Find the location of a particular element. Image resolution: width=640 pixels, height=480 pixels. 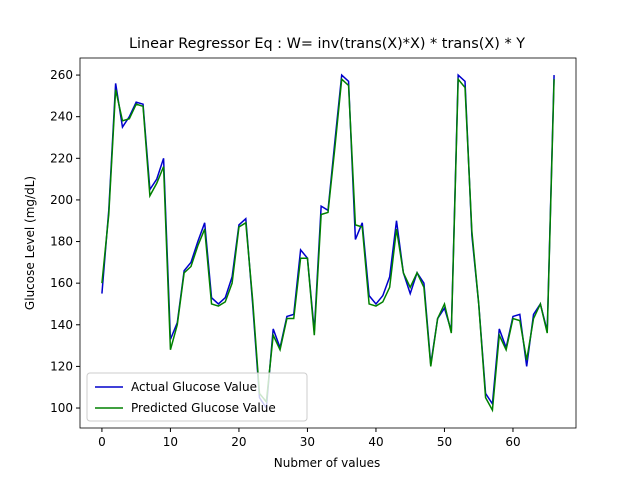

x-tick-label: 0 is located at coordinates (102, 442).